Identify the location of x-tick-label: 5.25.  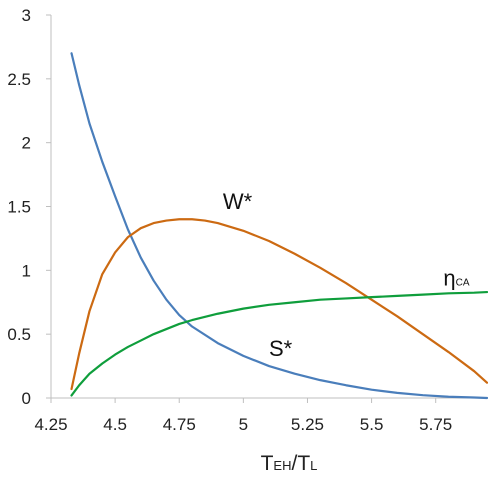
(307, 424).